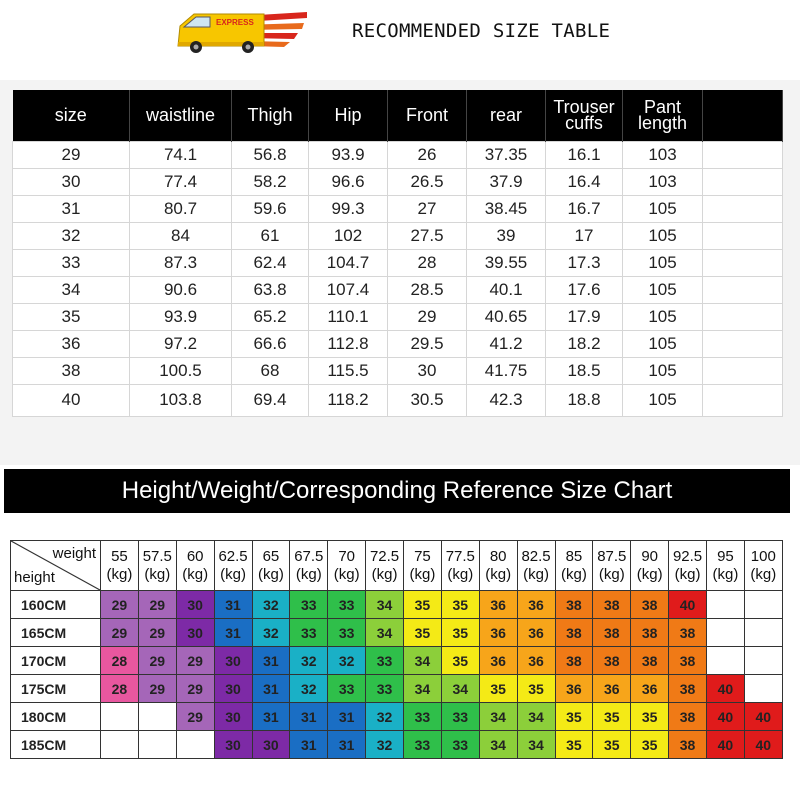 This screenshot has width=800, height=800. I want to click on size-cell: 28, so click(119, 660).